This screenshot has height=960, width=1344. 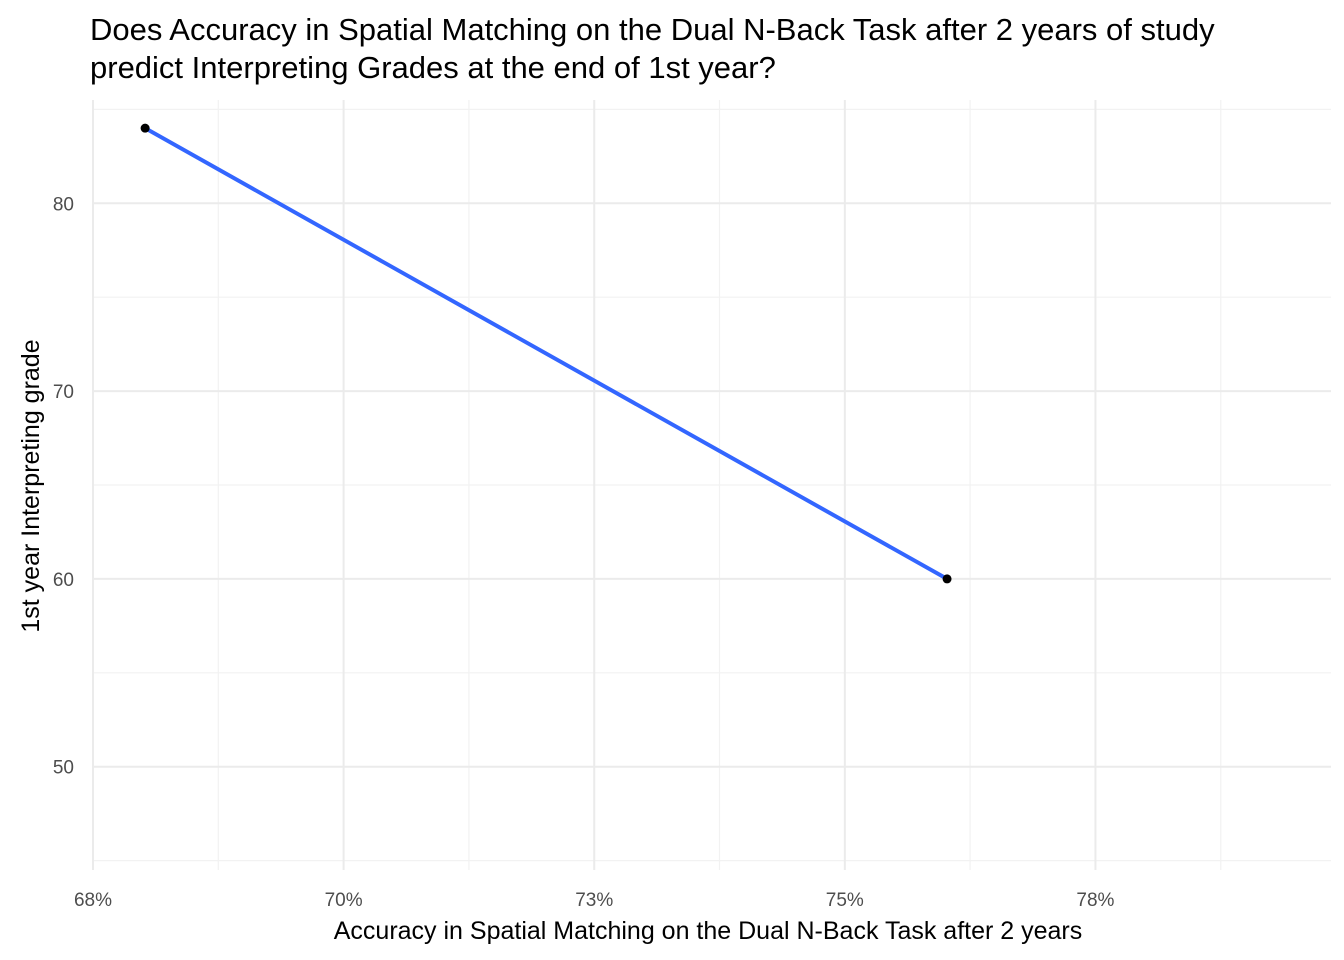 I want to click on x-tick-label: 75%, so click(x=845, y=900).